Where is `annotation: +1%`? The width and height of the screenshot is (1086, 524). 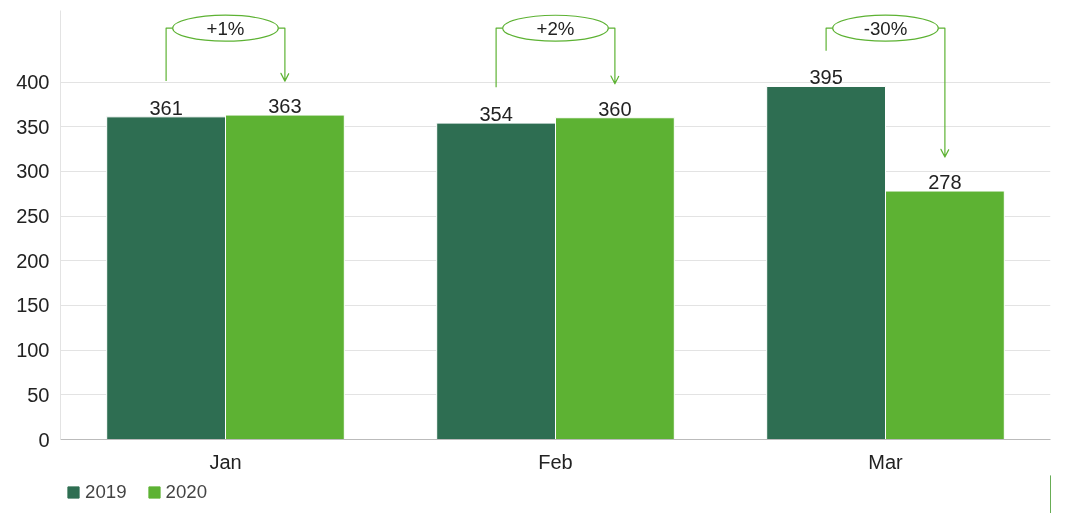
annotation: +1% is located at coordinates (225, 28).